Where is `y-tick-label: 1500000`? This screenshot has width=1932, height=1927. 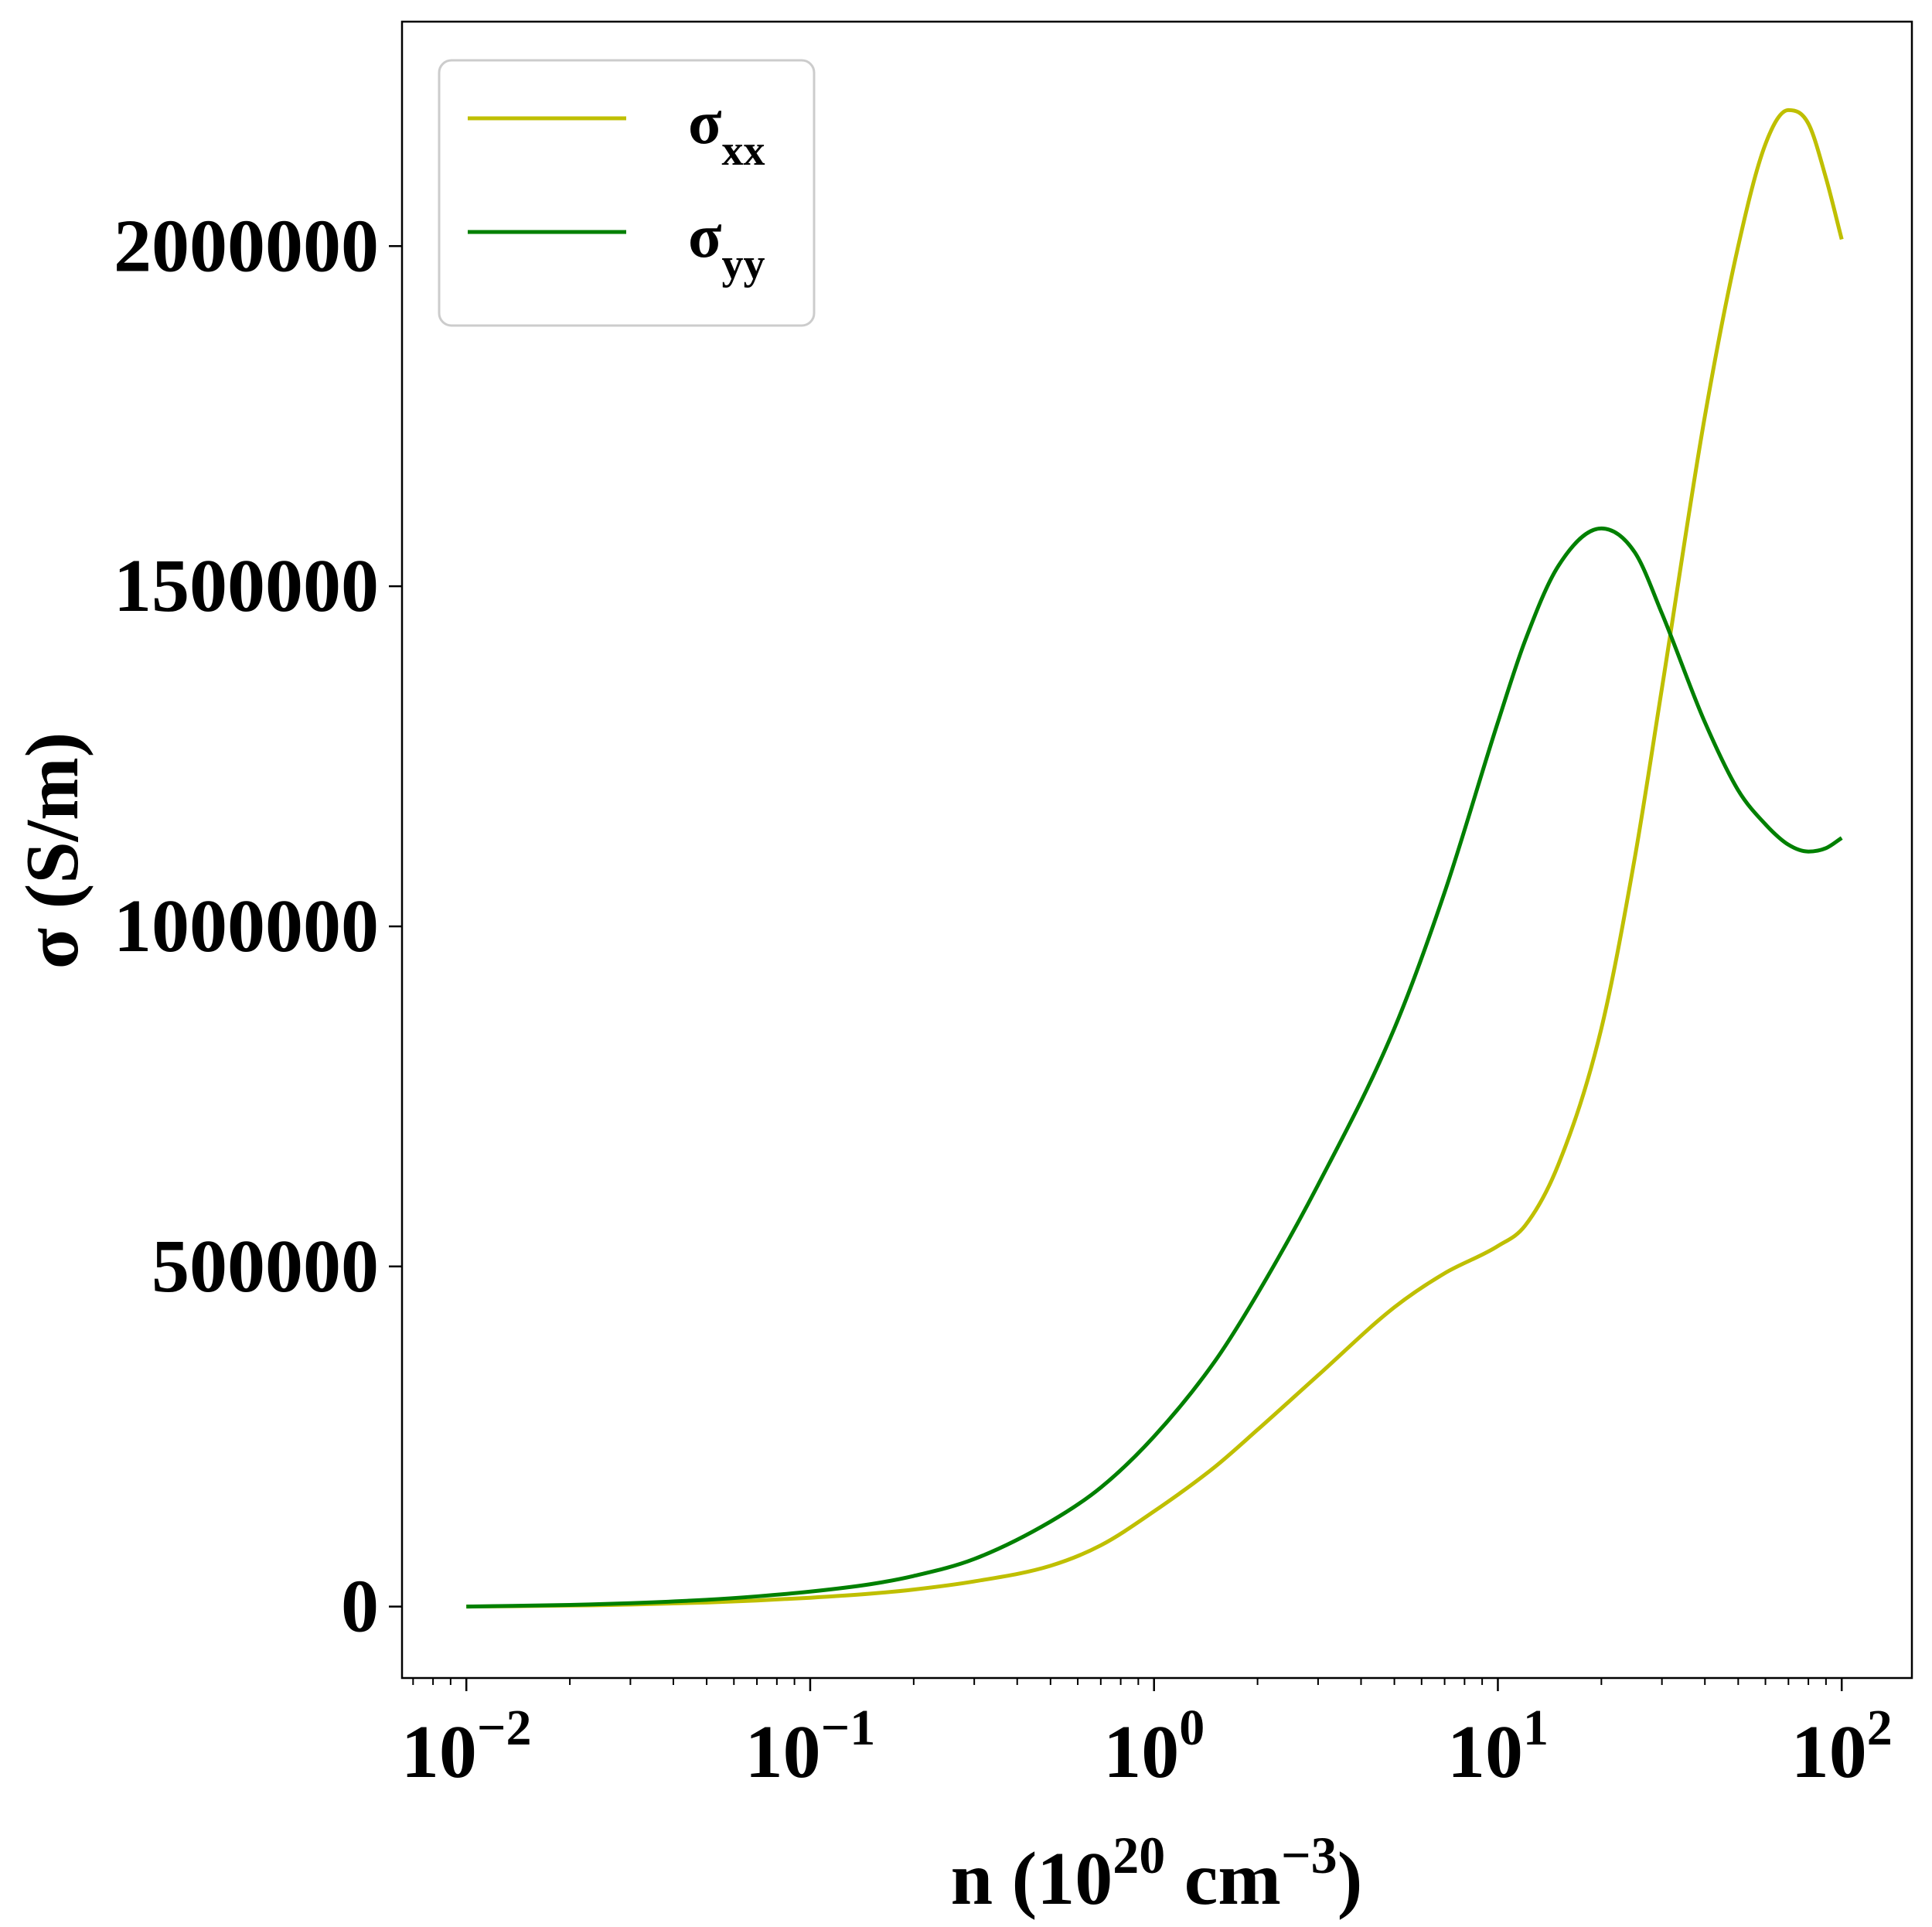 y-tick-label: 1500000 is located at coordinates (246, 586).